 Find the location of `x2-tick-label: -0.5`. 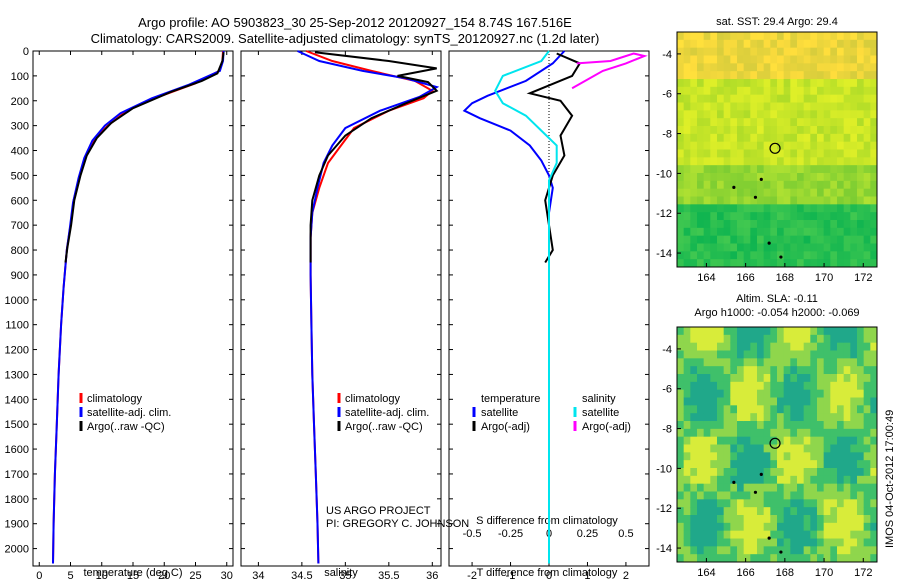

x2-tick-label: -0.5 is located at coordinates (472, 534).